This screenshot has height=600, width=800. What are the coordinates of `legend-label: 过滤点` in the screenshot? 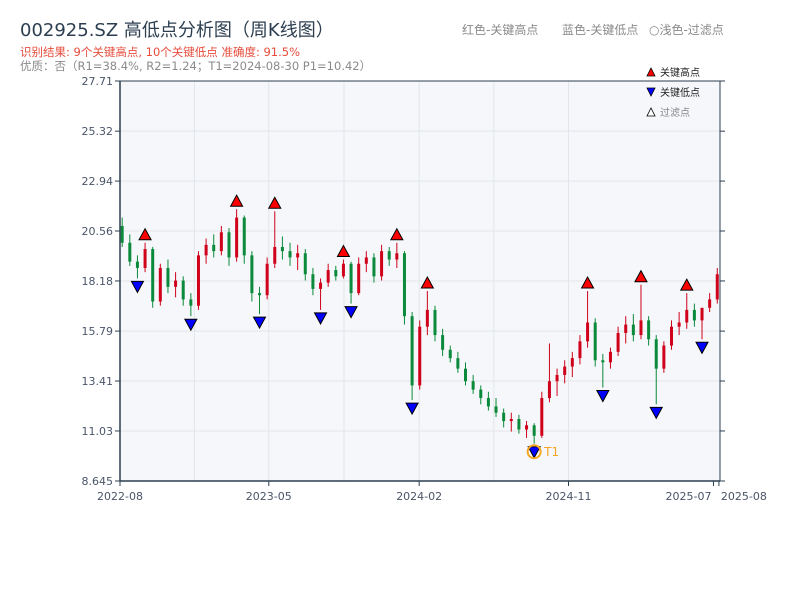 It's located at (675, 112).